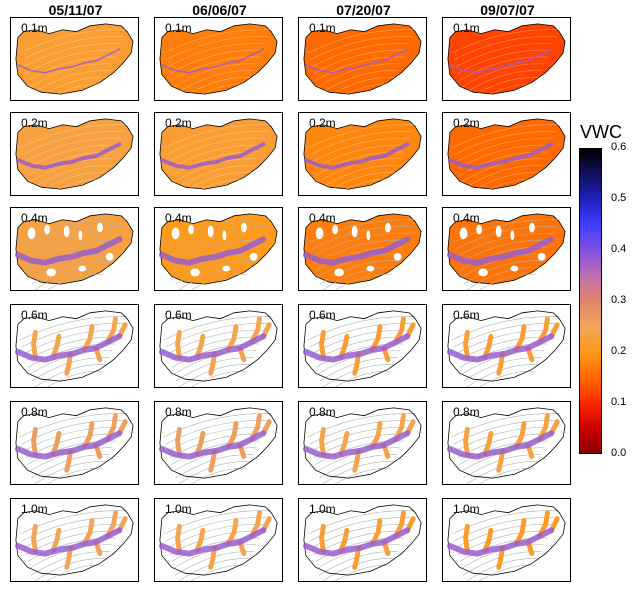  What do you see at coordinates (466, 509) in the screenshot?
I see `depth-label: 1.0m` at bounding box center [466, 509].